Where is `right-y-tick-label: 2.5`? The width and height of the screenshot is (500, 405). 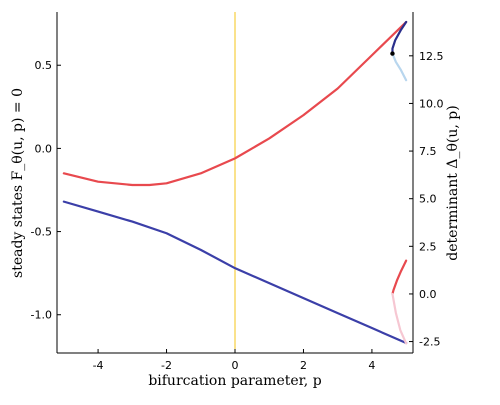
right-y-tick-label: 2.5 is located at coordinates (428, 246).